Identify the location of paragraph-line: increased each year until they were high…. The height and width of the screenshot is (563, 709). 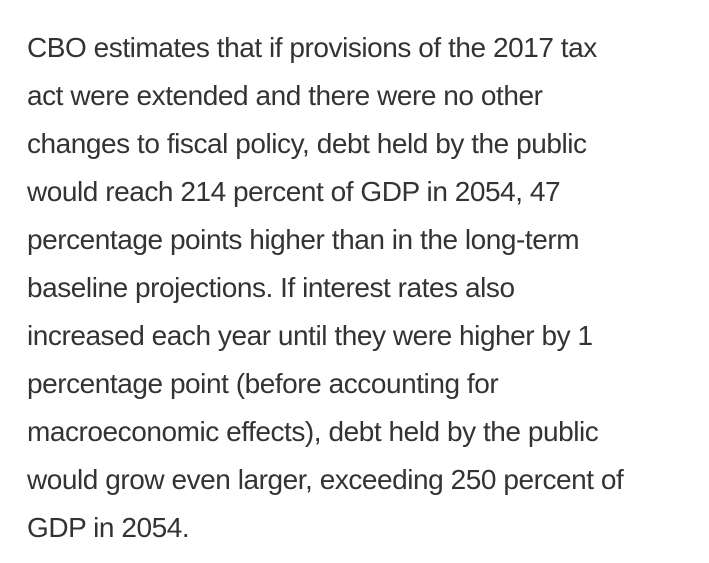
(310, 335).